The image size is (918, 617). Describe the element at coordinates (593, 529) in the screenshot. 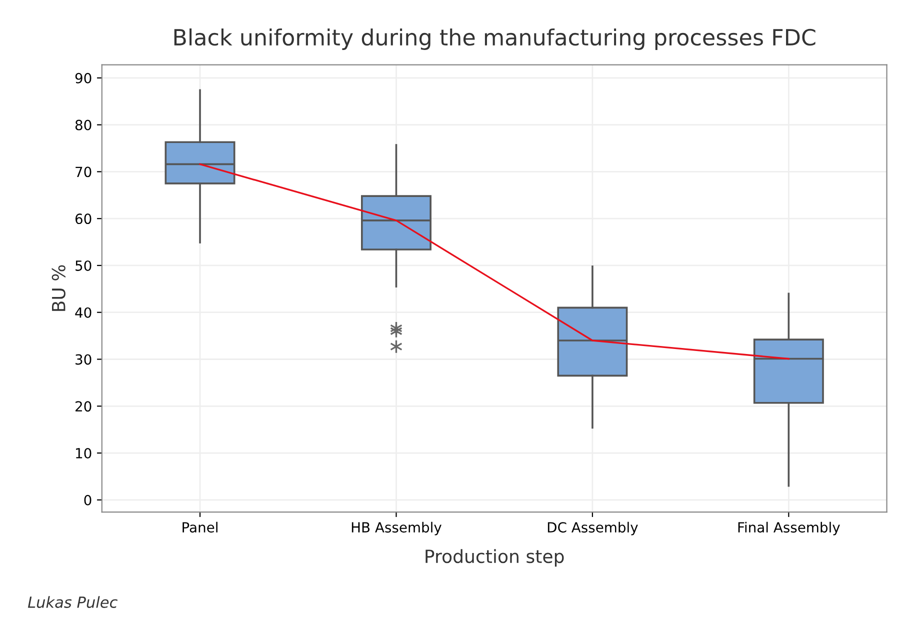

I see `x-tick-label: DC Assembly` at that location.